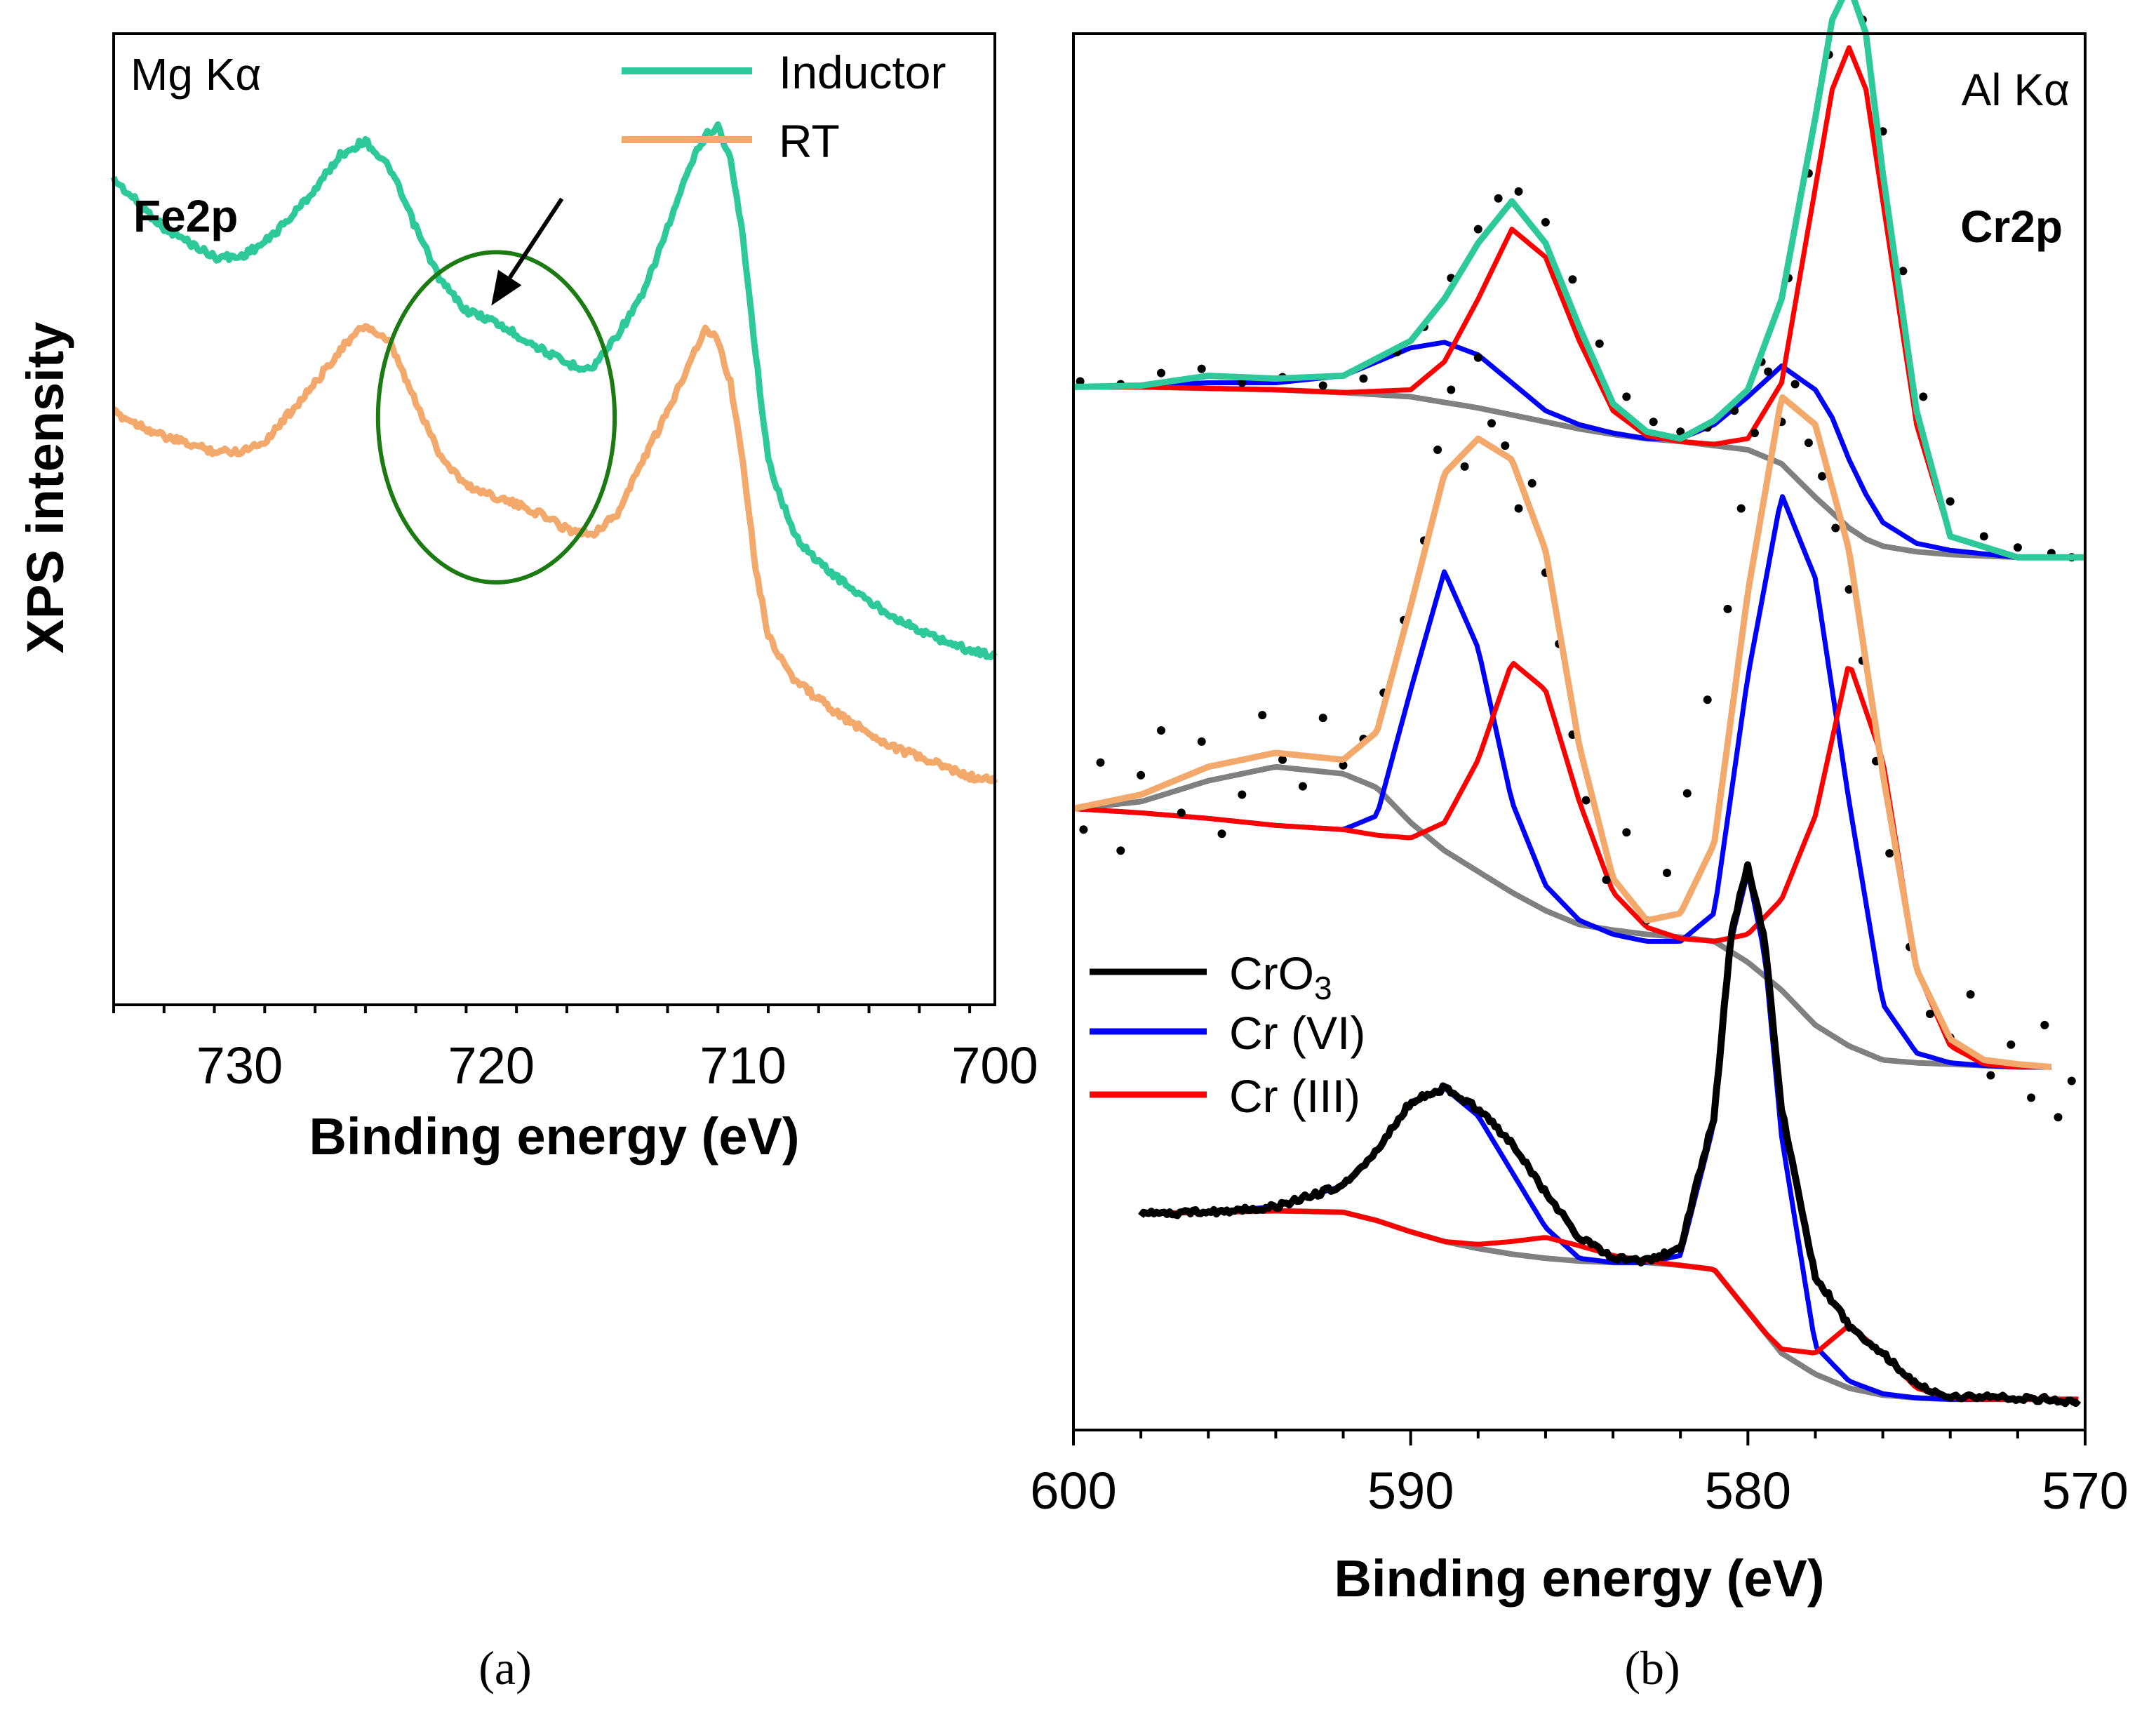 The height and width of the screenshot is (1710, 2156). I want to click on panel-b-xtick-label: 570, so click(2085, 1491).